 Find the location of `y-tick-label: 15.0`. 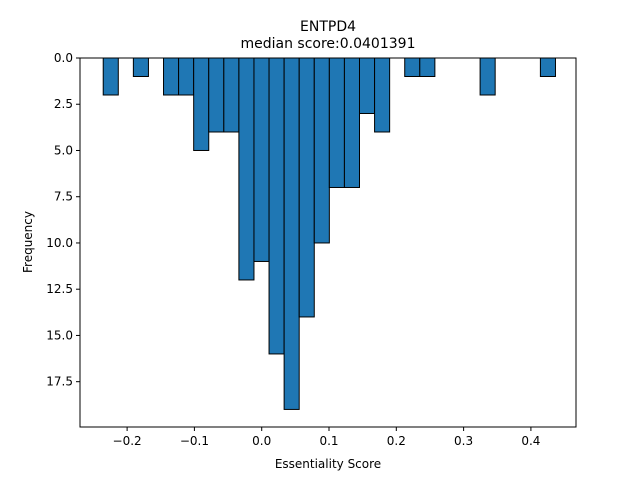

y-tick-label: 15.0 is located at coordinates (59, 335).